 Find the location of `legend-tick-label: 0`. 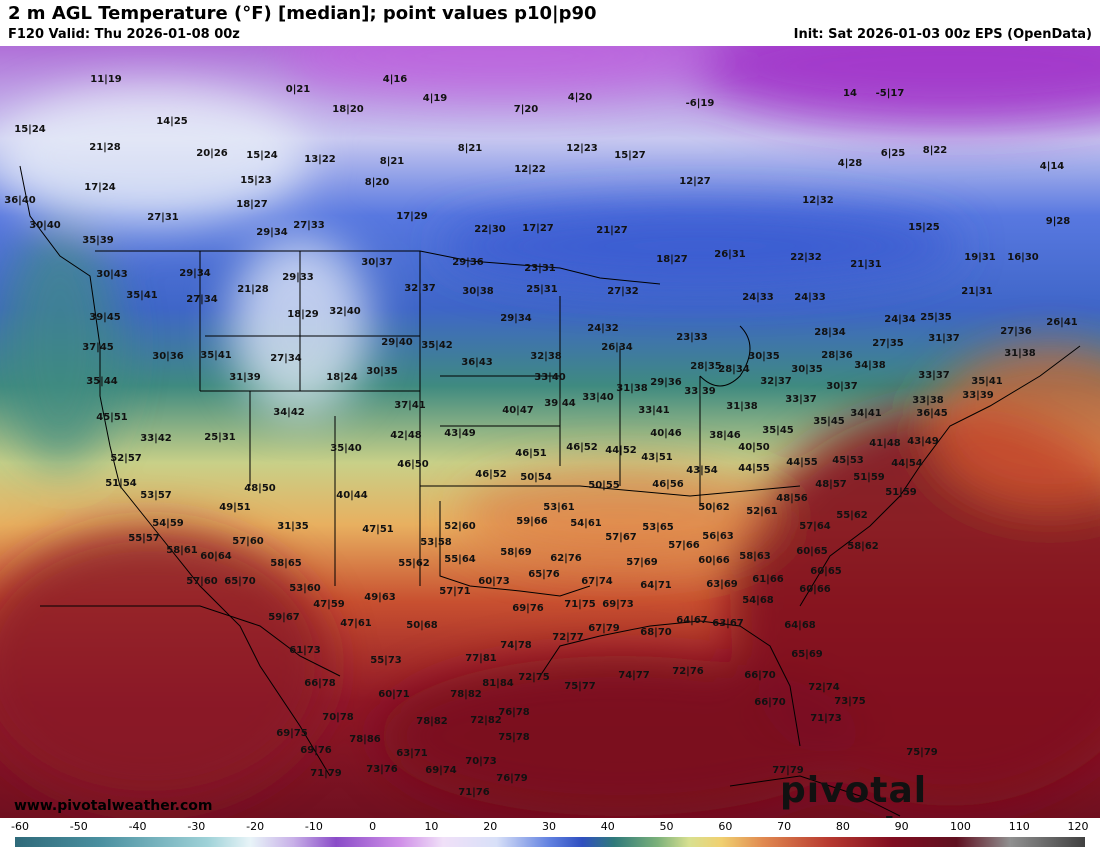

legend-tick-label: 0 is located at coordinates (373, 826).